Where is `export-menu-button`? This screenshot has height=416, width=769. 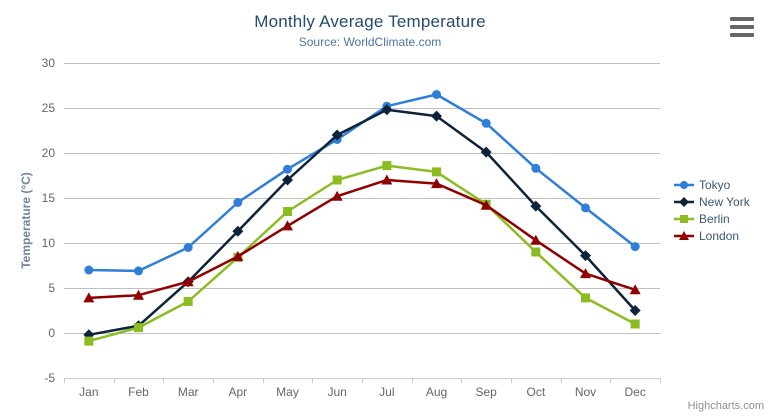
export-menu-button is located at coordinates (743, 27).